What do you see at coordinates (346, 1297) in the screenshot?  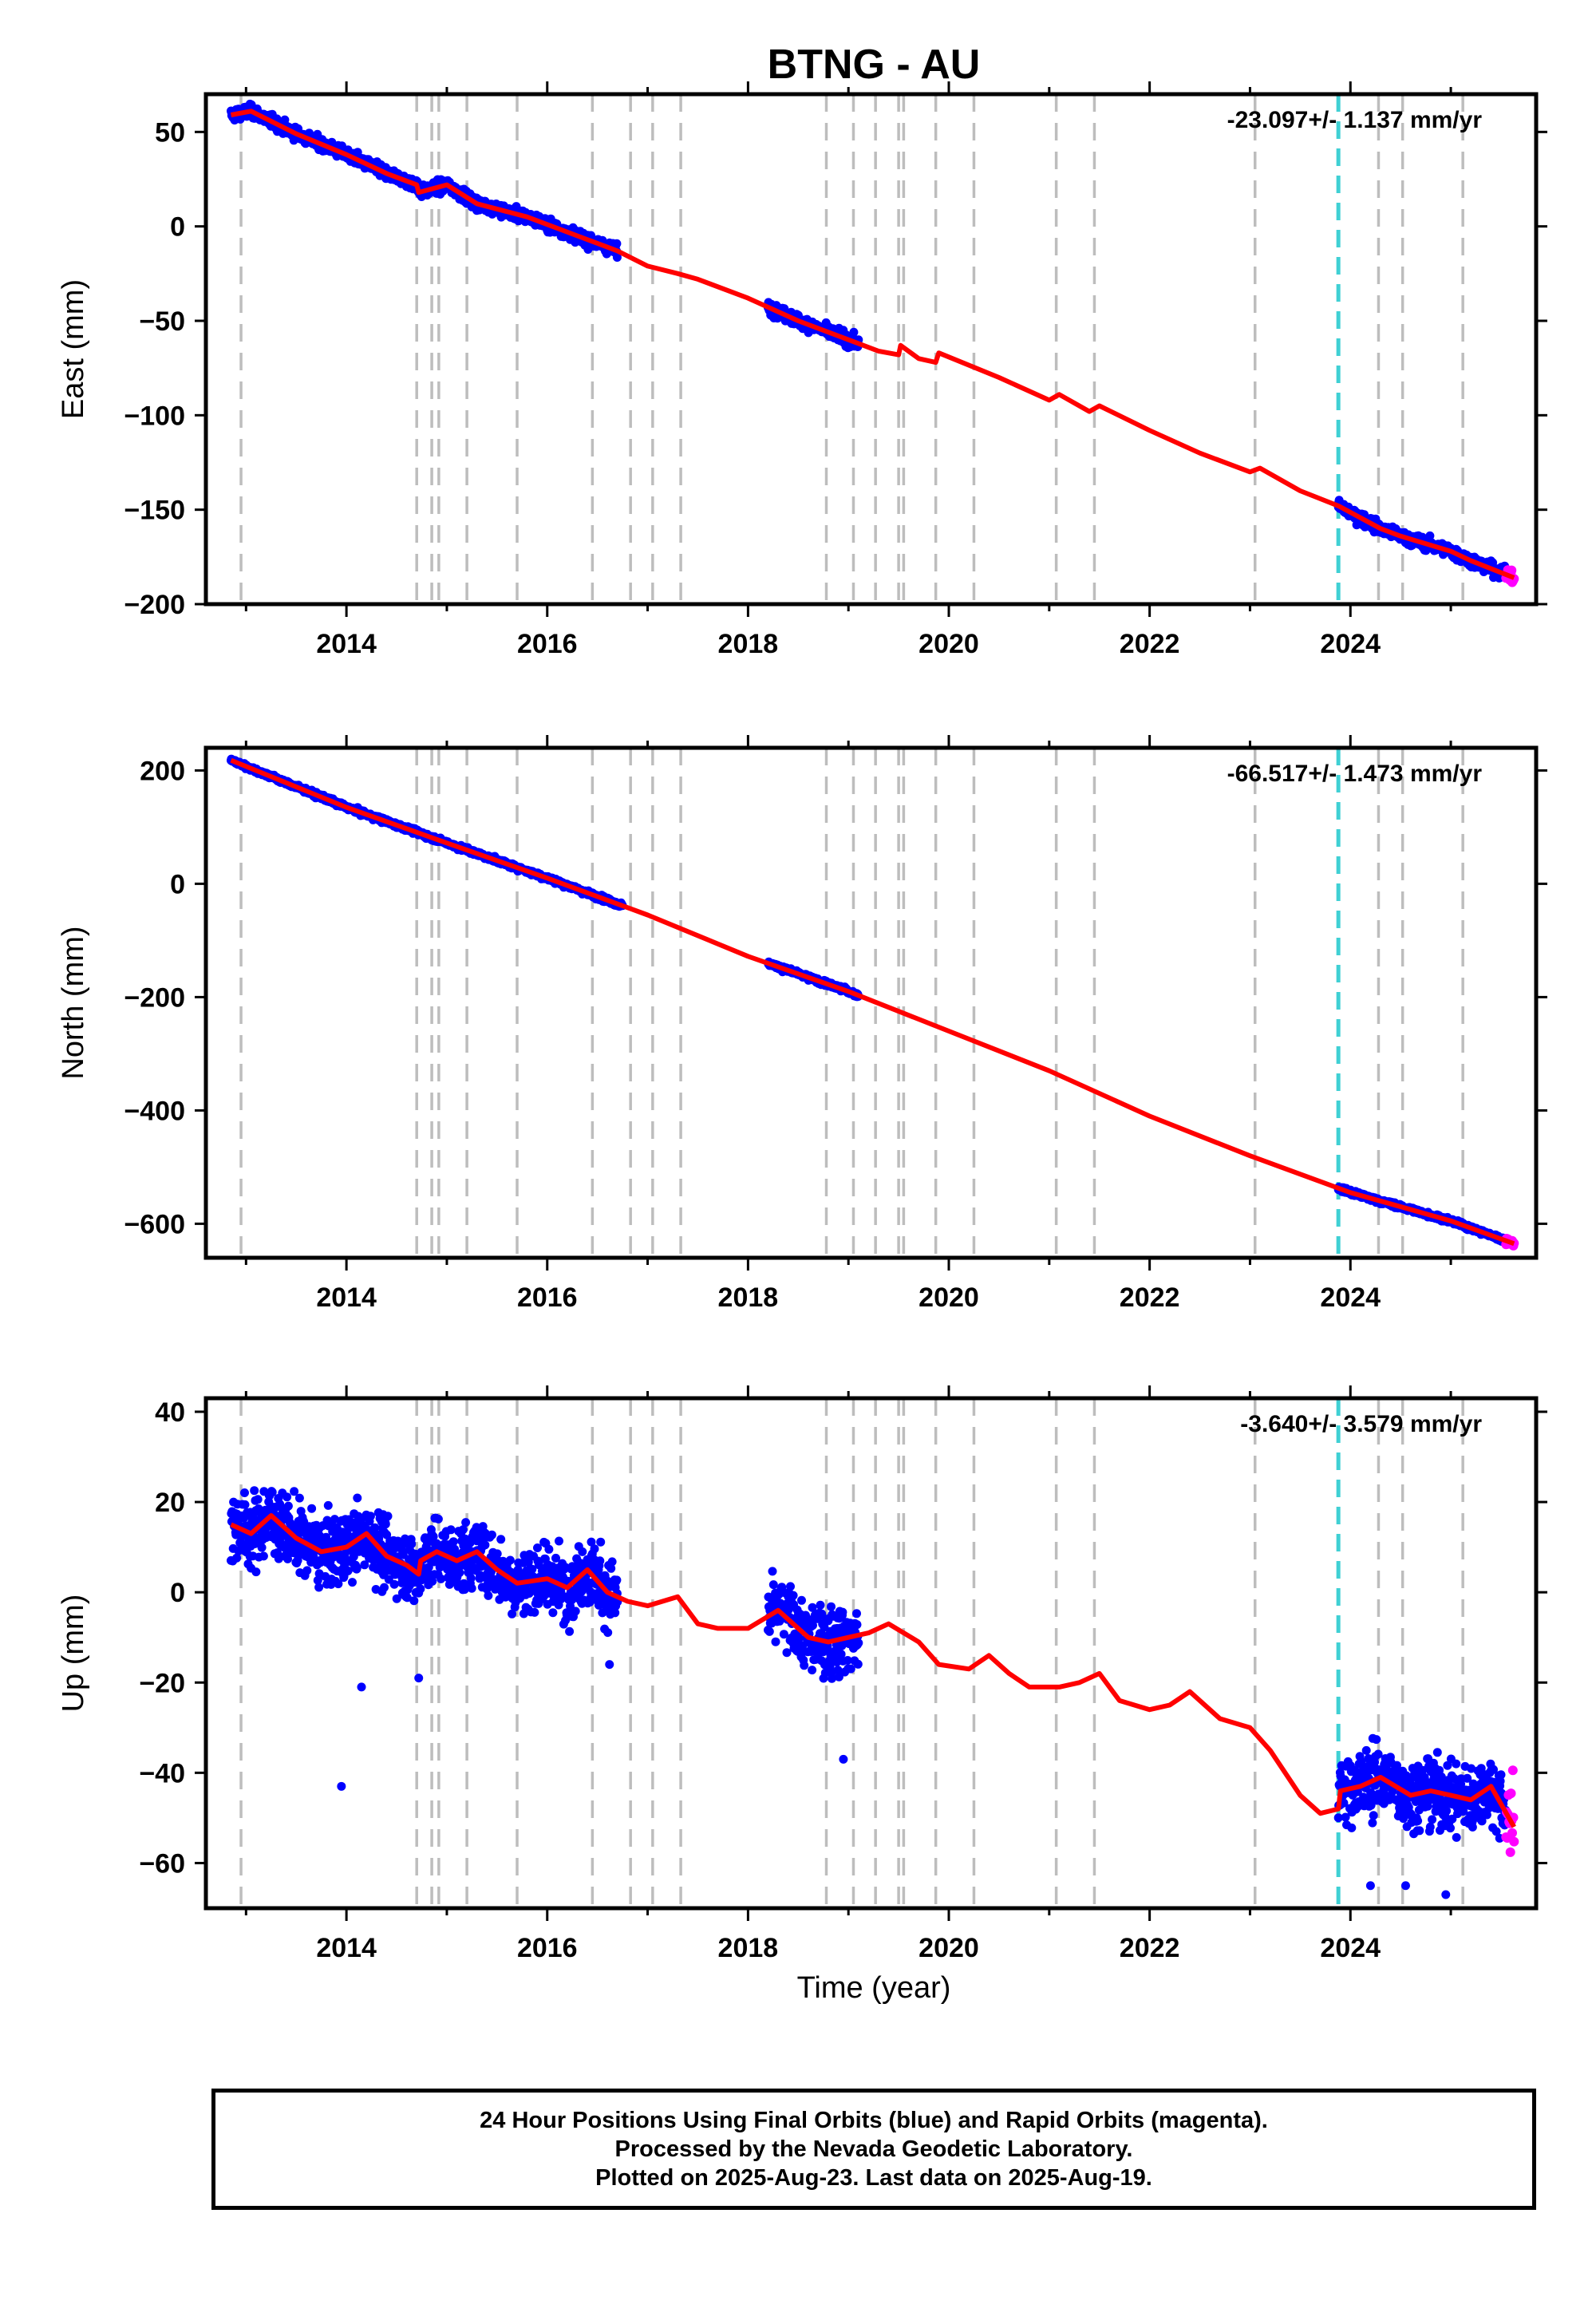 I see `x-tick-label: 2014` at bounding box center [346, 1297].